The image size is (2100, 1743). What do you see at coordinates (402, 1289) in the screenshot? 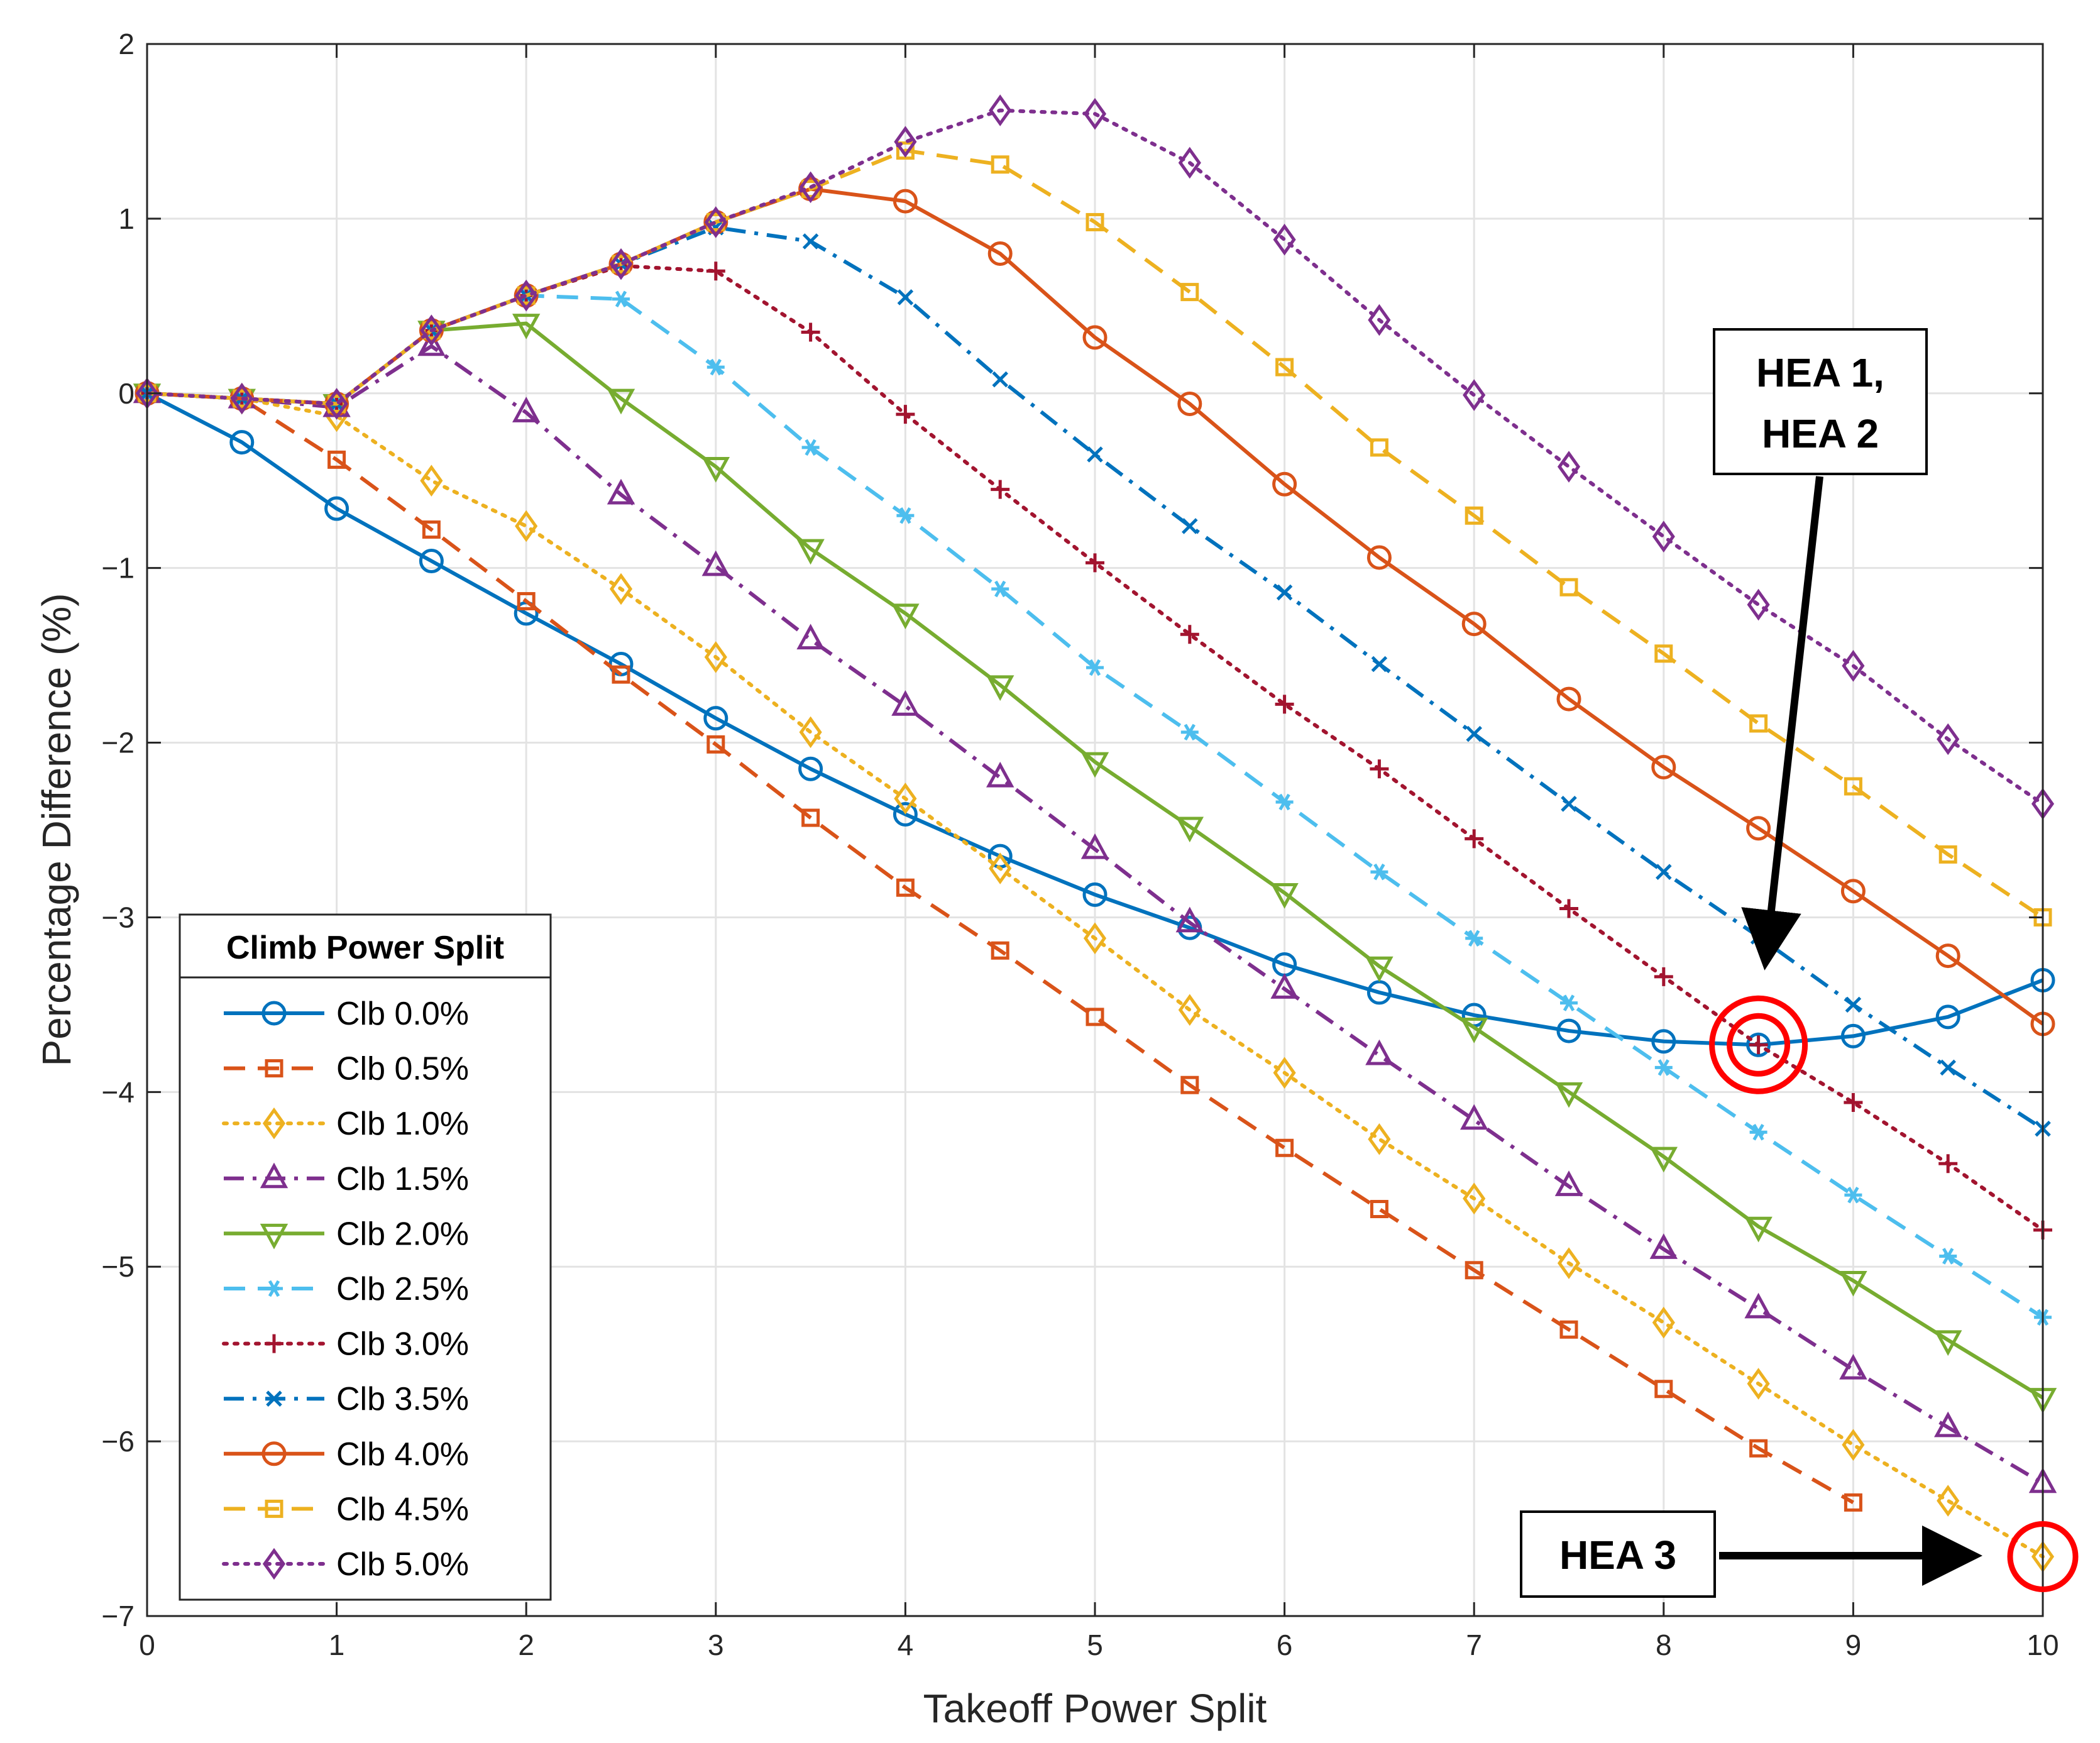
I see `legend-label: Clb 2.5%` at bounding box center [402, 1289].